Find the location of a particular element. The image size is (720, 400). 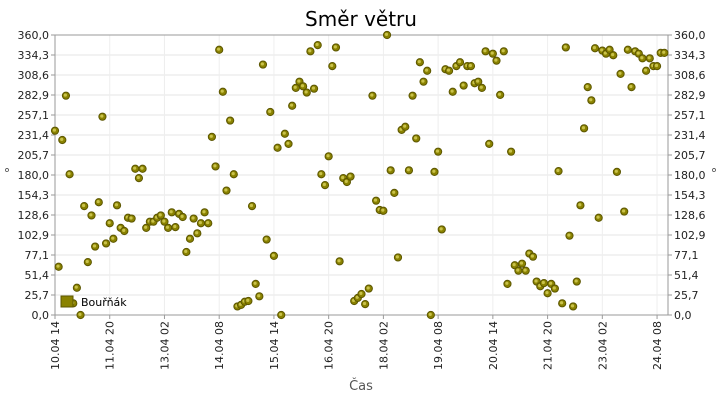

x-tick-label: 11.04 20 is located at coordinates (110, 345).